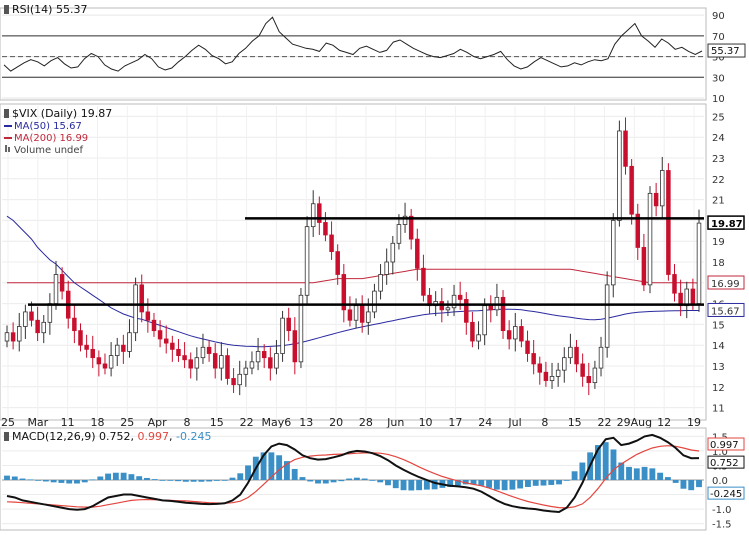 This screenshot has width=749, height=535. I want to click on rsi-y-tick-label: 90, so click(718, 16).